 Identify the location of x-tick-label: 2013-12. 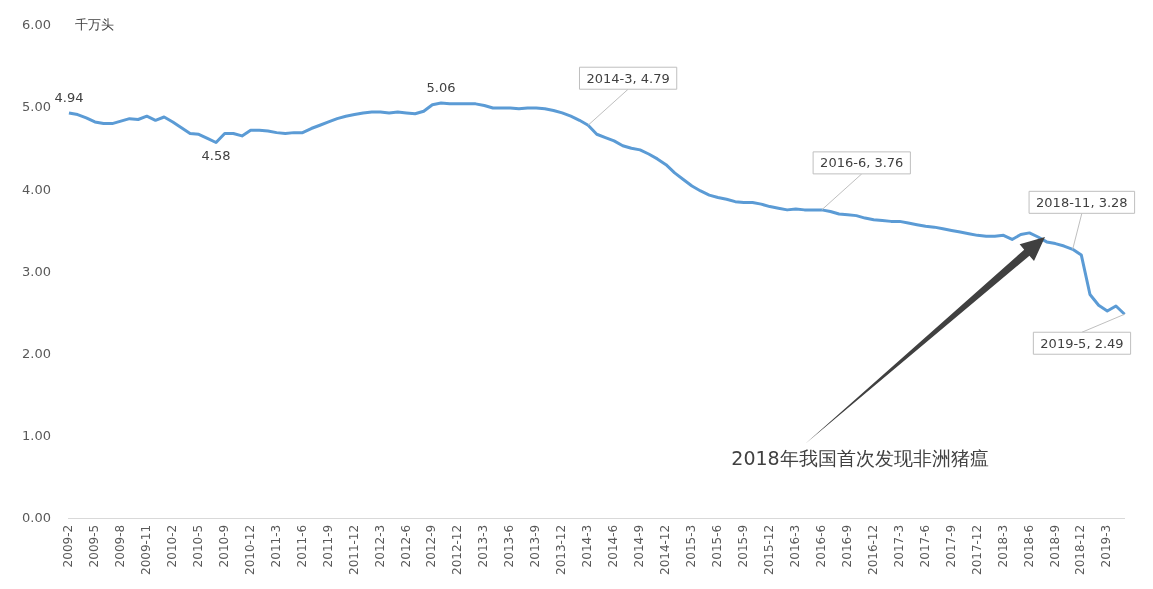
(561, 549).